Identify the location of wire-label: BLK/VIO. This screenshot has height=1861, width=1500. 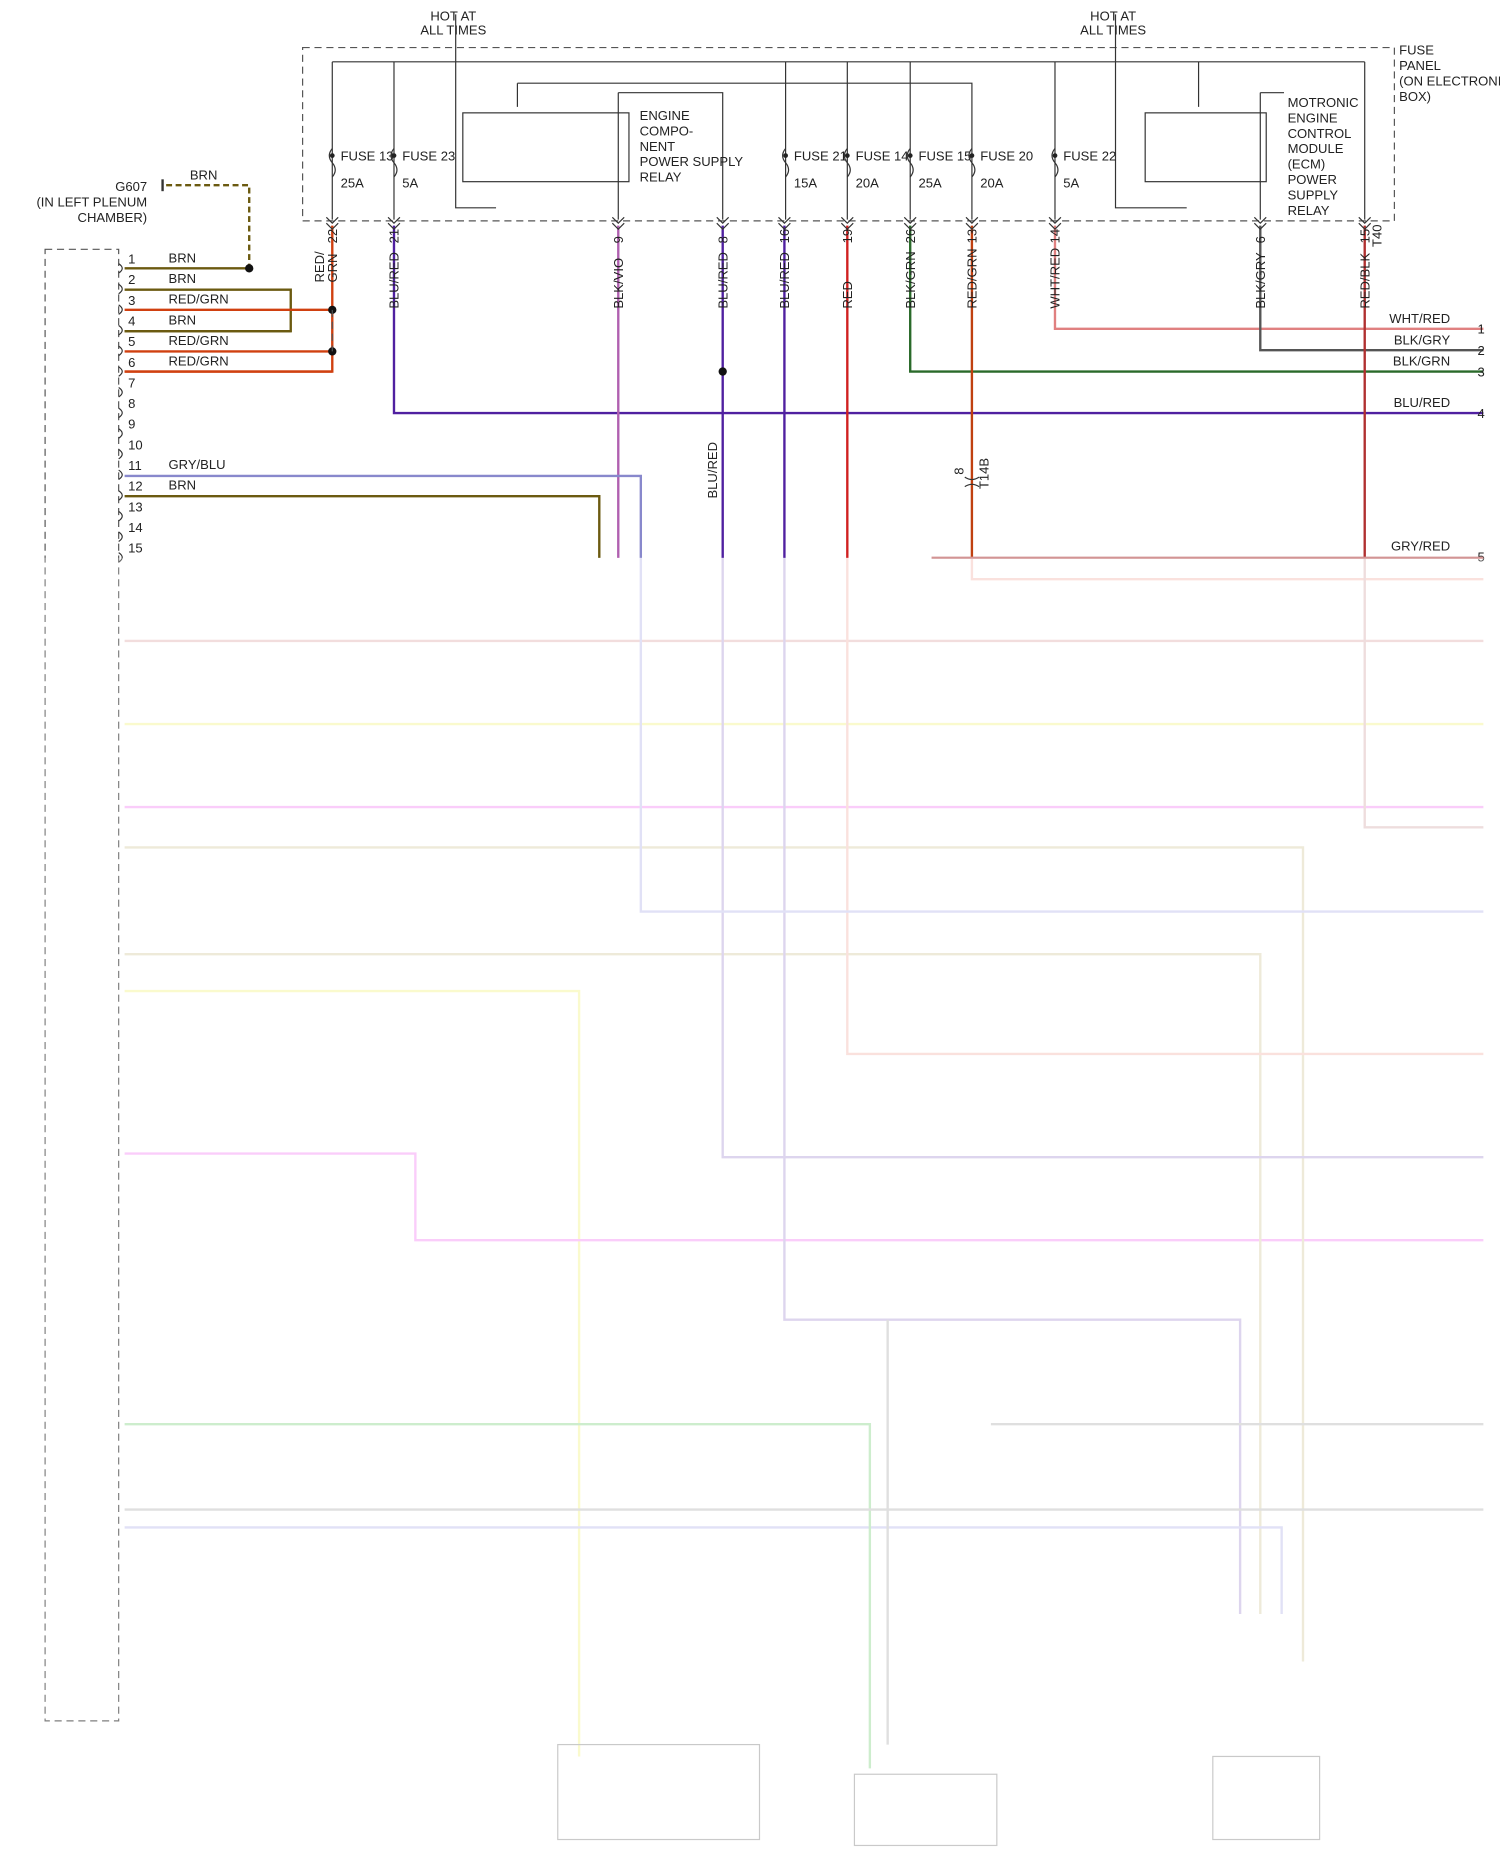
(618, 283).